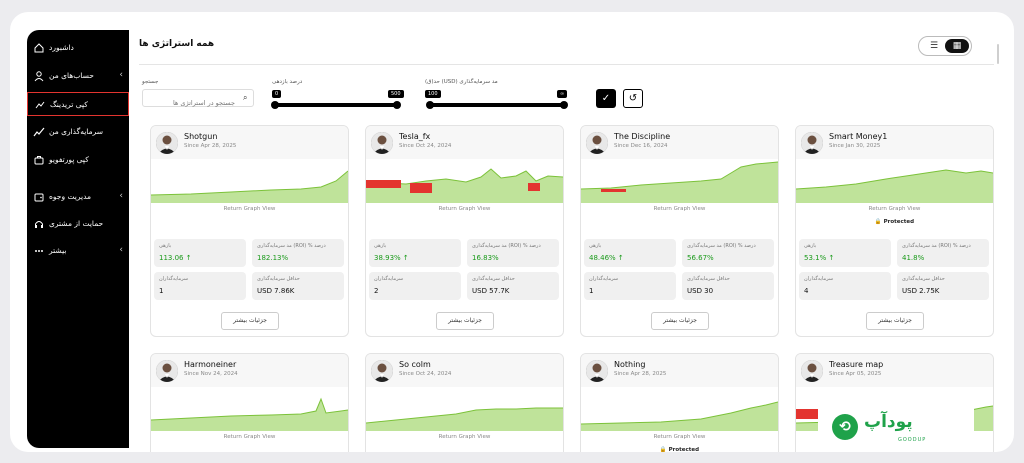 This screenshot has width=1024, height=463. What do you see at coordinates (430, 105) in the screenshot?
I see `roi-slider-min-handle` at bounding box center [430, 105].